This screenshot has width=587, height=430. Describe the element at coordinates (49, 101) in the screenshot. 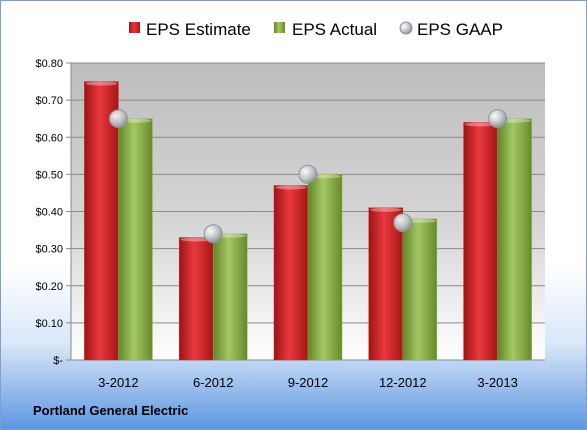

I see `y-tick-label: $0.70` at that location.